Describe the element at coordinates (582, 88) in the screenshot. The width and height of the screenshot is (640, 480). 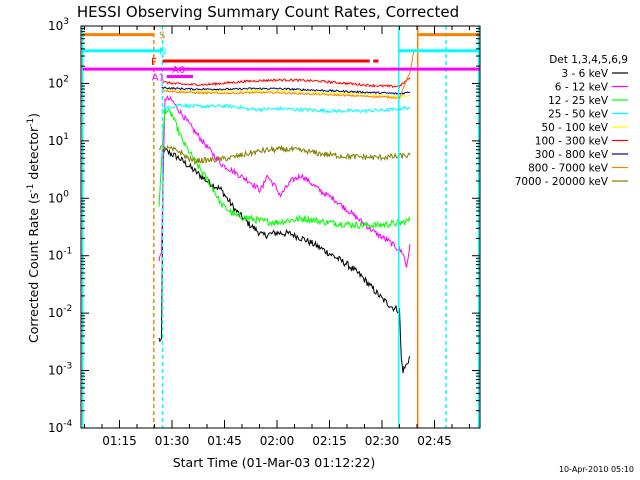
I see `legend-entry-label: 6 - 12 keV` at that location.